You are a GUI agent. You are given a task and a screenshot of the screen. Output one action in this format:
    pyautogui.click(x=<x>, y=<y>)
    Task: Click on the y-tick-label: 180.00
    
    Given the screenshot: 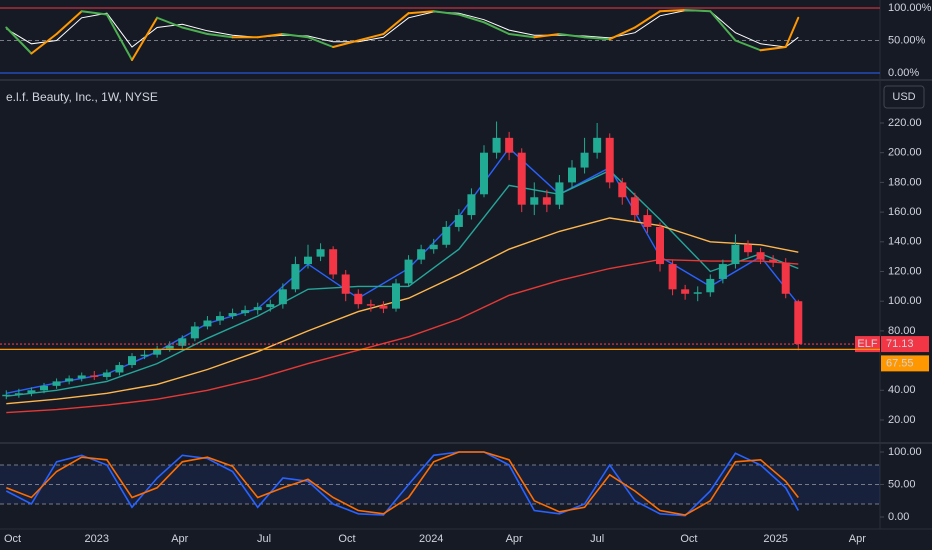 What is the action you would take?
    pyautogui.click(x=905, y=182)
    